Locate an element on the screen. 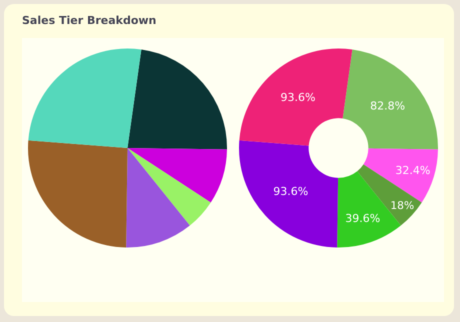 This screenshot has height=322, width=460. data-label: 39.6% is located at coordinates (362, 218).